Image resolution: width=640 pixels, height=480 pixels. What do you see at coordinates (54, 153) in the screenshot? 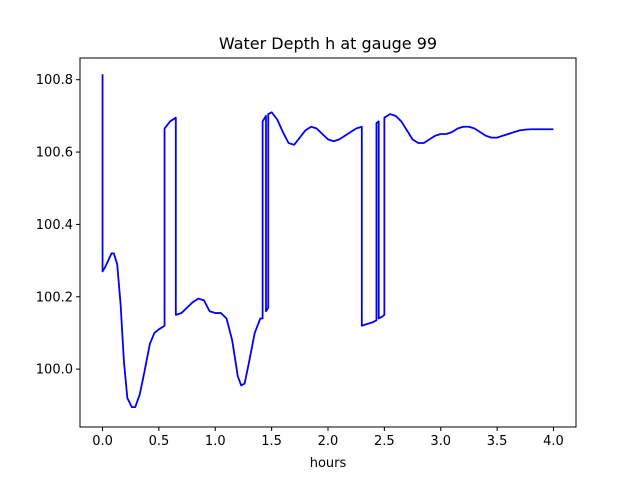
I see `y-tick-label: 100.6` at bounding box center [54, 153].